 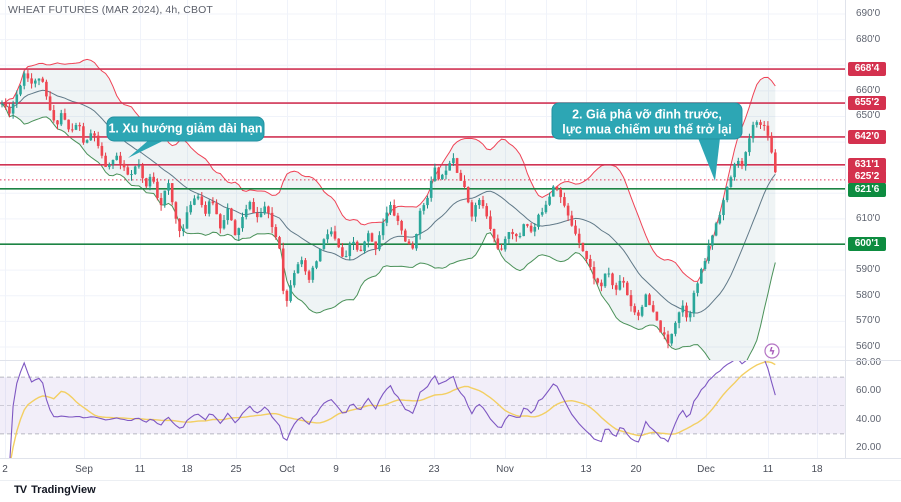 What do you see at coordinates (869, 447) in the screenshot?
I see `rsi-axis-tick: 20.00` at bounding box center [869, 447].